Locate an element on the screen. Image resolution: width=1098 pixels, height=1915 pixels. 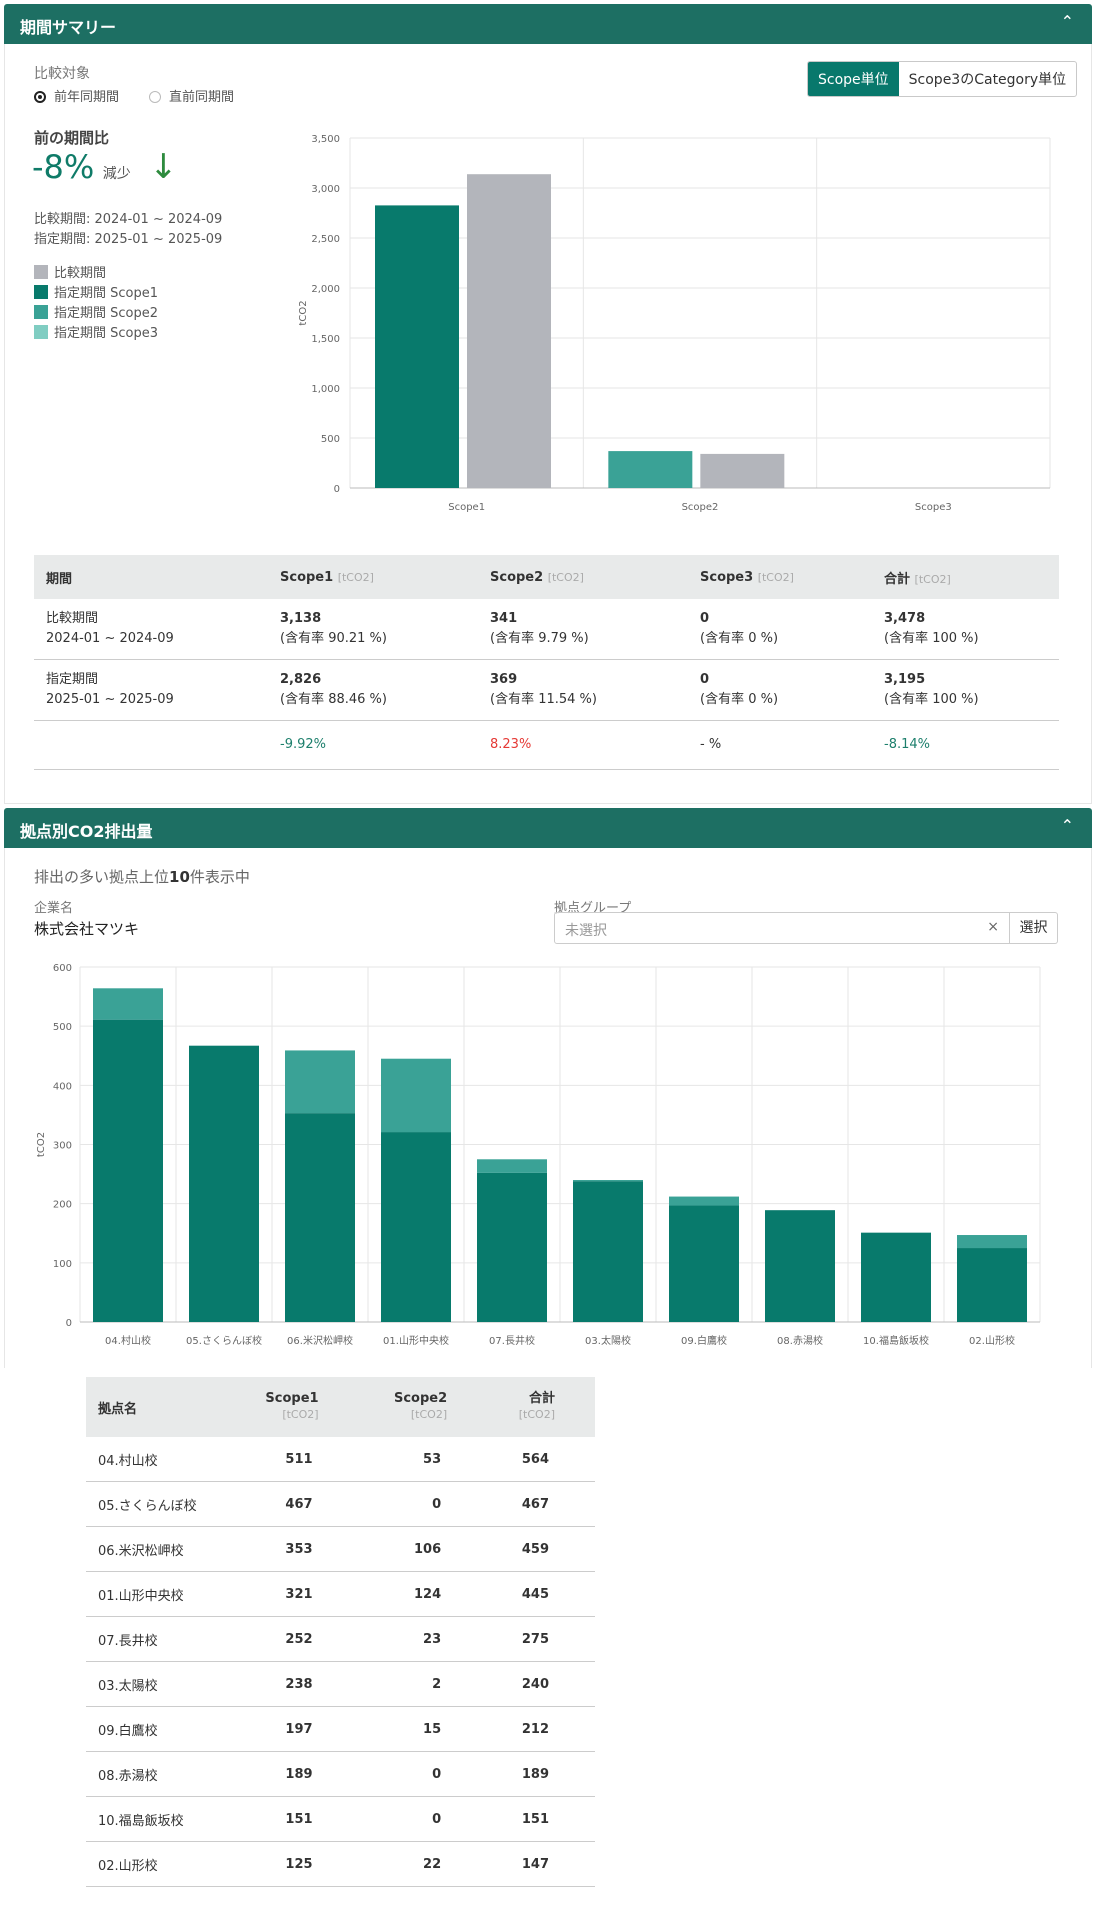
legend-item: 指定期間 Scope3 is located at coordinates (96, 332).